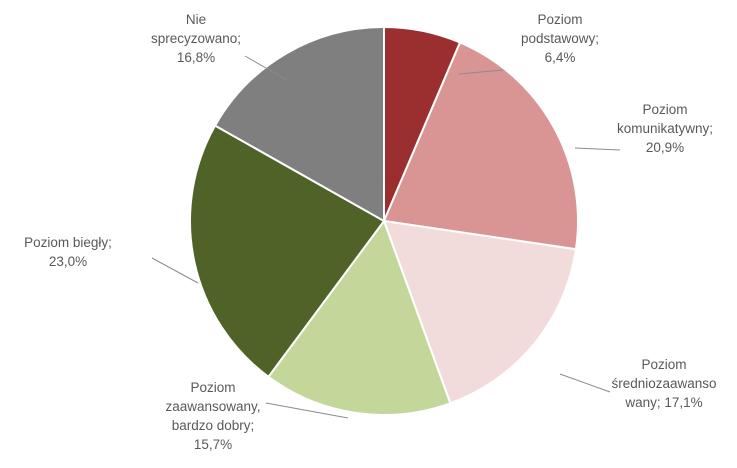  I want to click on slice-label-line: 16,8%, so click(196, 57).